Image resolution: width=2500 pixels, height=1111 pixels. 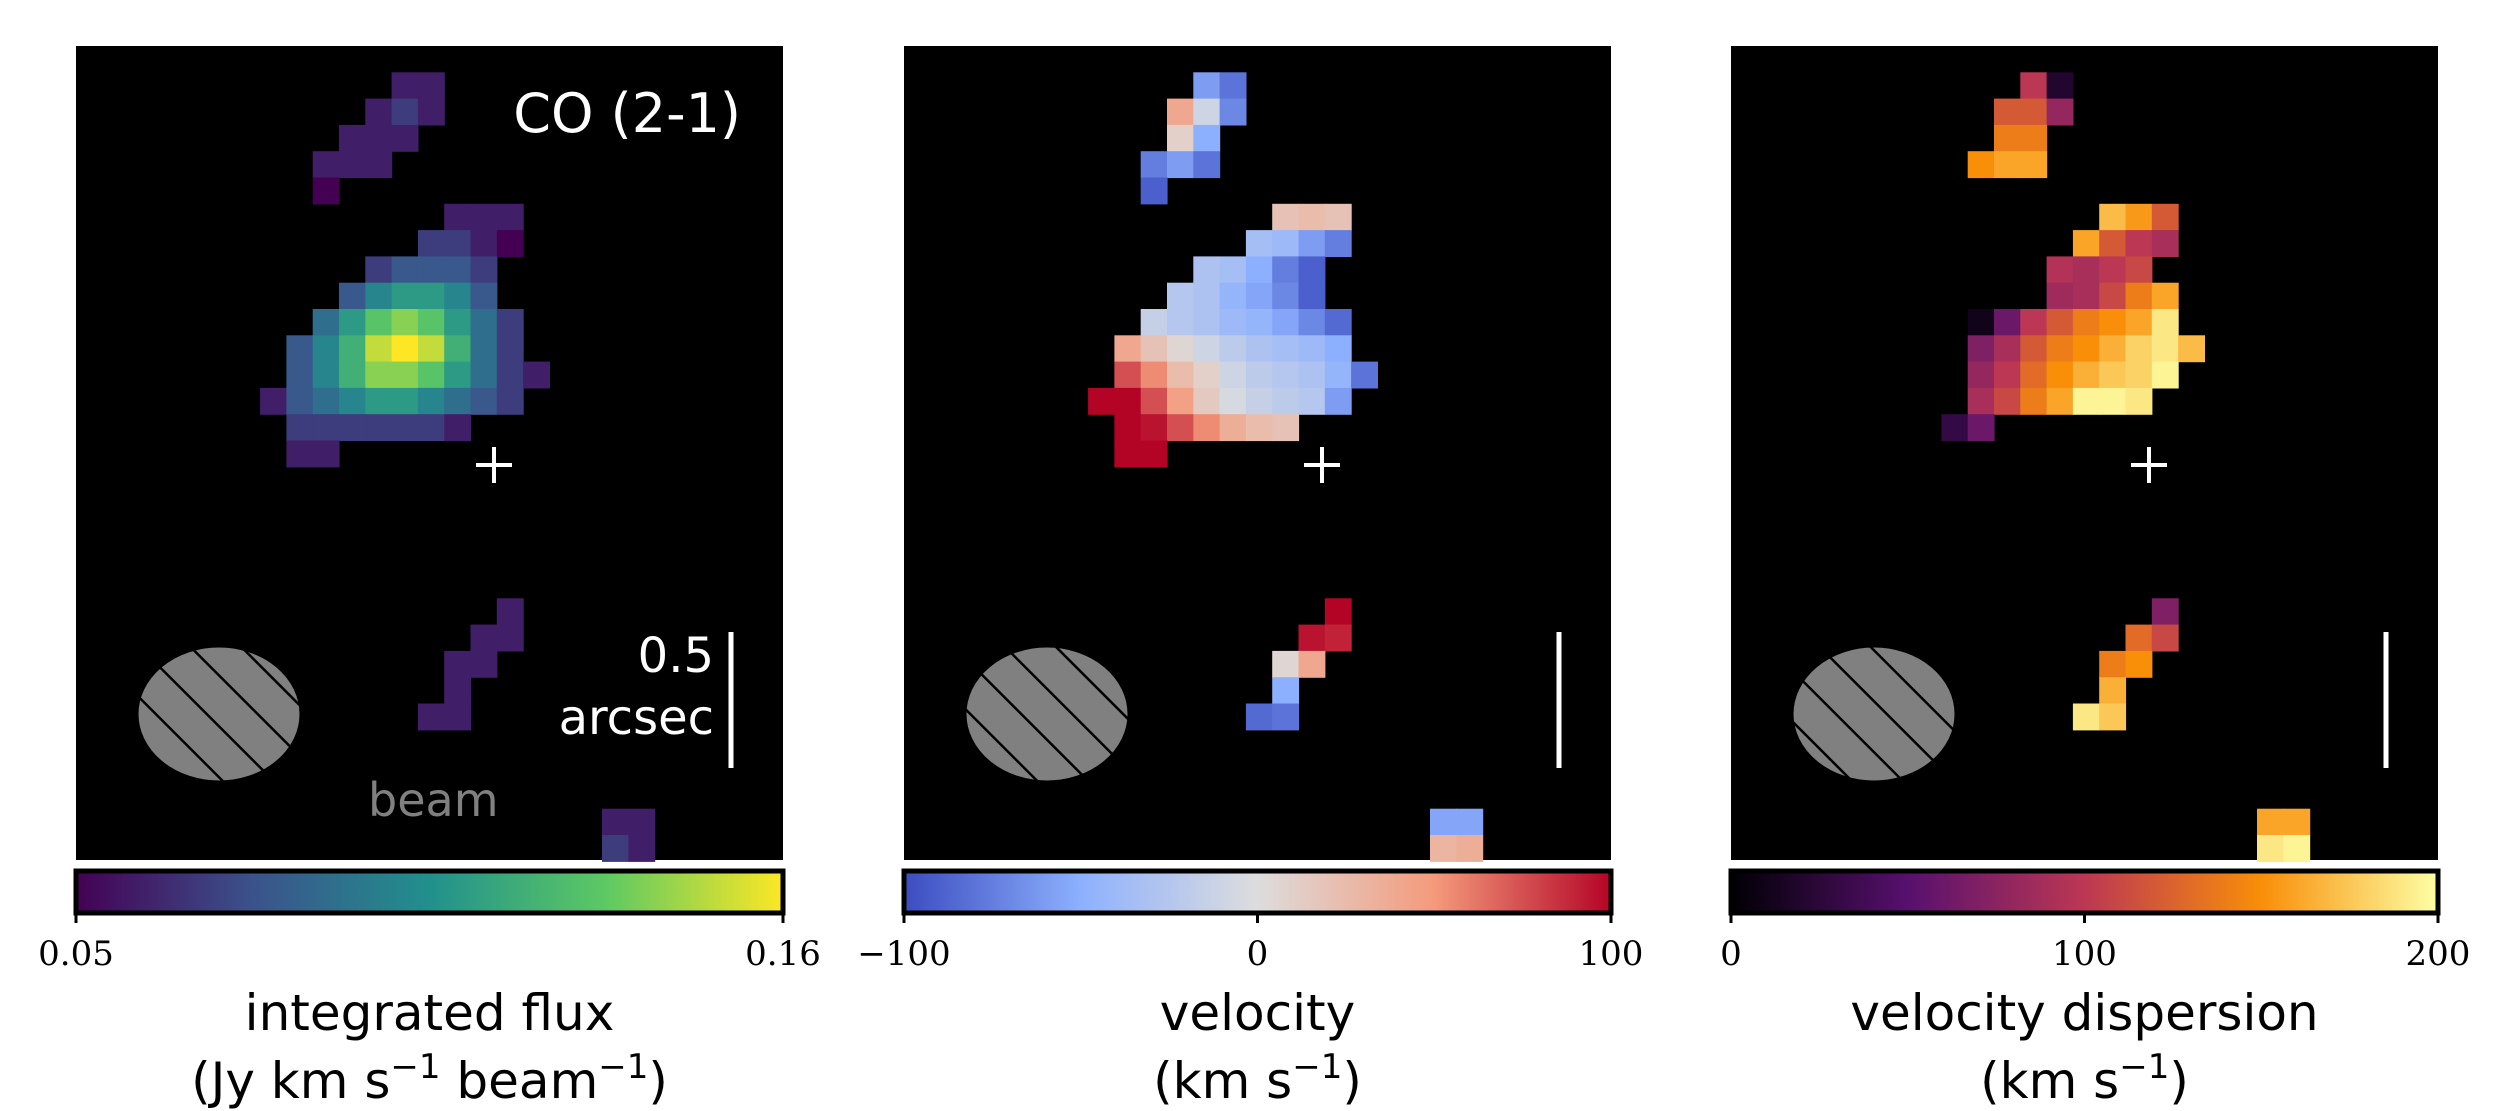 What do you see at coordinates (429, 1078) in the screenshot?
I see `colorbar-unit: (Jy km s−1 beam−1)` at bounding box center [429, 1078].